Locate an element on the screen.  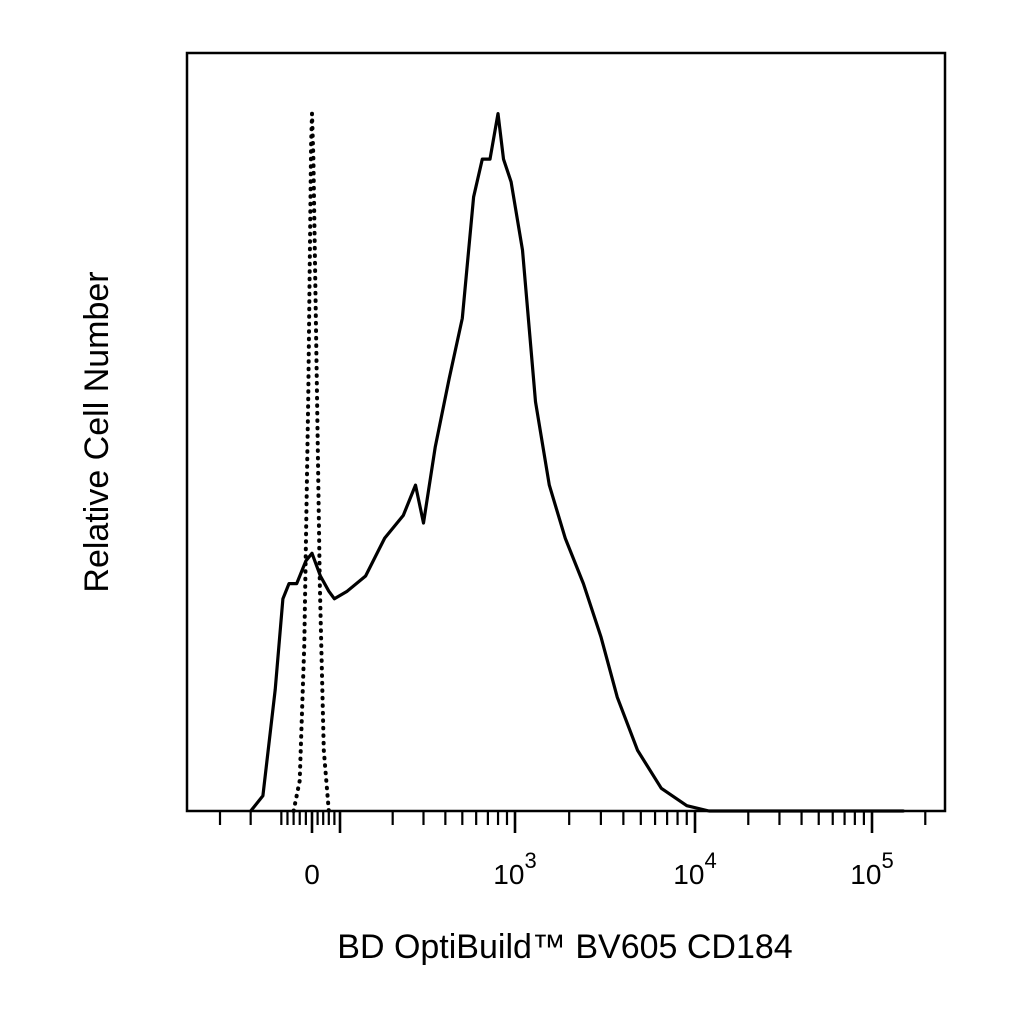
x-tick-label: 10³ is located at coordinates (514, 869).